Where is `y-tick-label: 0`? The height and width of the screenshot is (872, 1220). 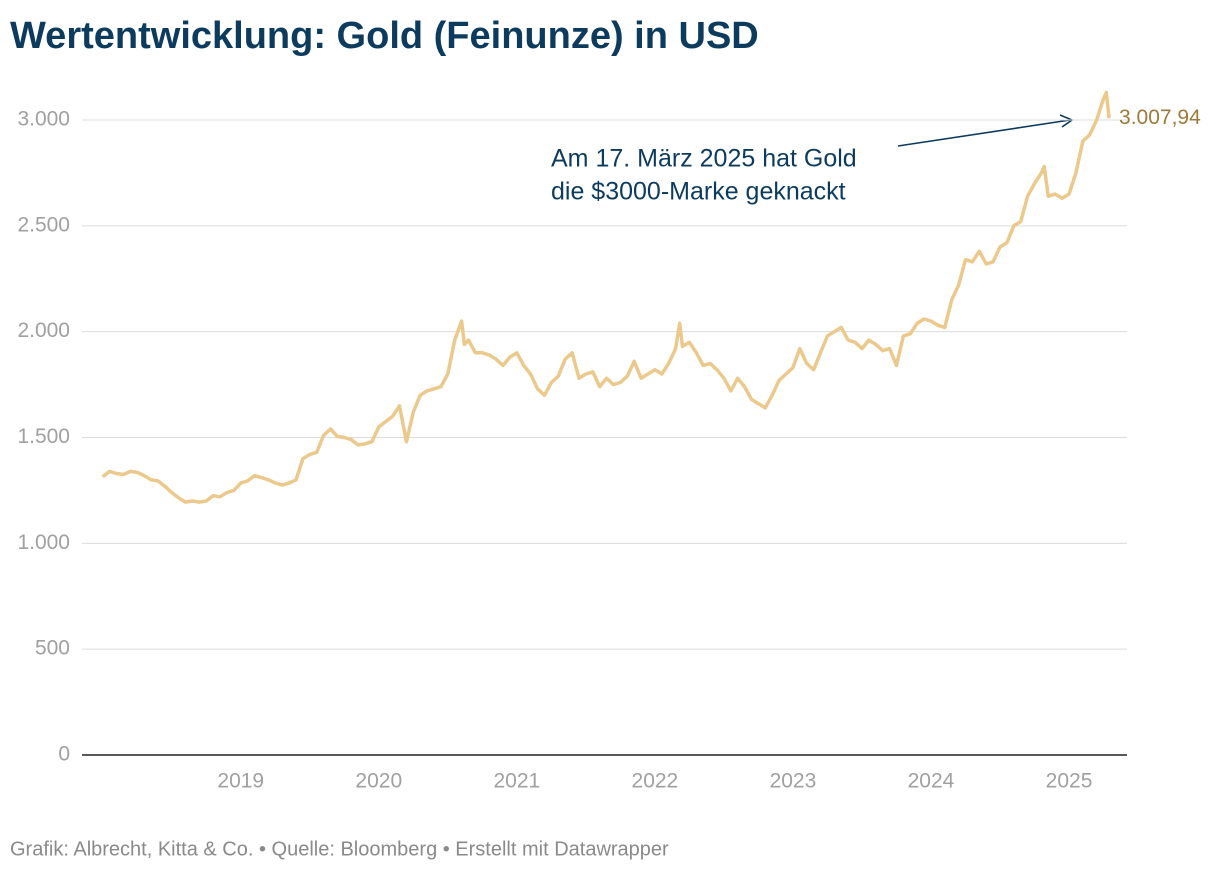
y-tick-label: 0 is located at coordinates (64, 754).